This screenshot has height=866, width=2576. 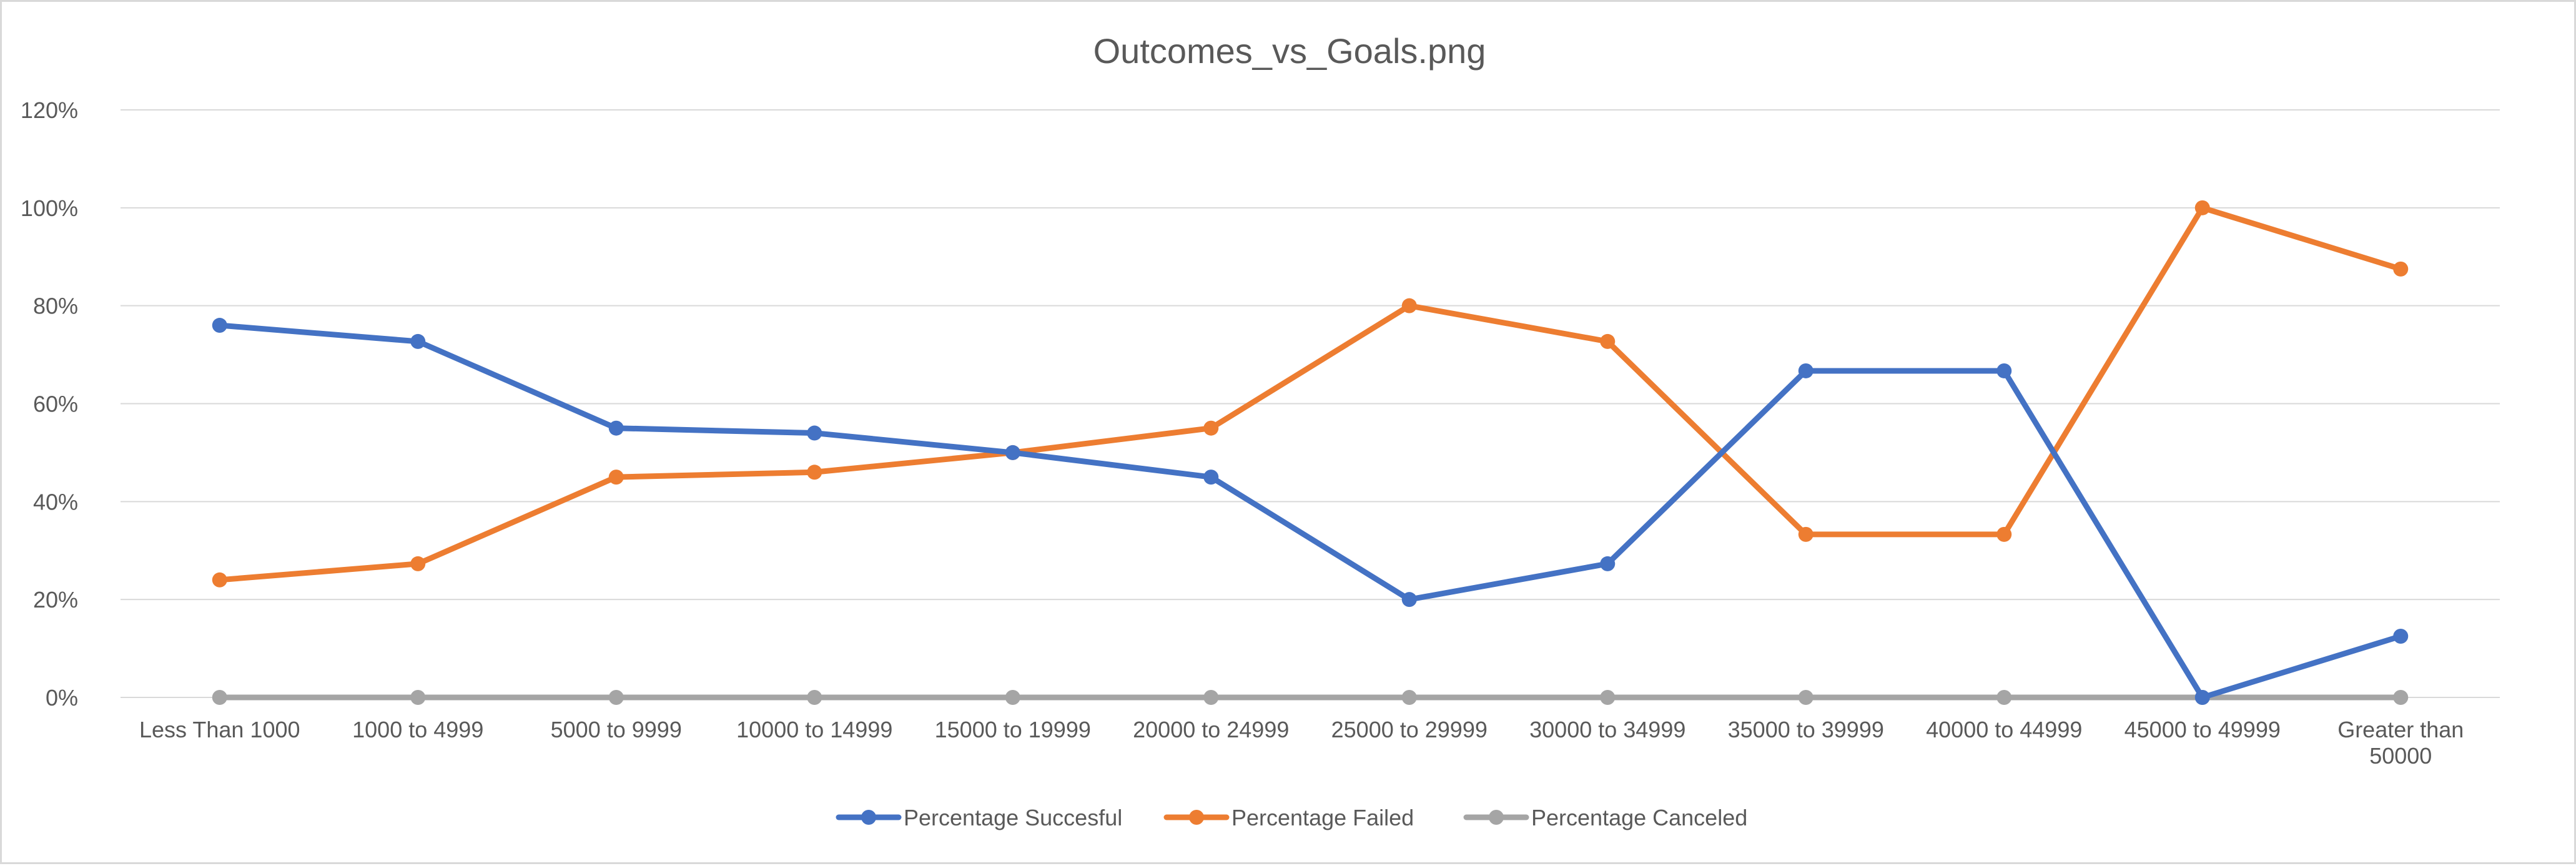 What do you see at coordinates (50, 208) in the screenshot?
I see `y-tick-label: 100%` at bounding box center [50, 208].